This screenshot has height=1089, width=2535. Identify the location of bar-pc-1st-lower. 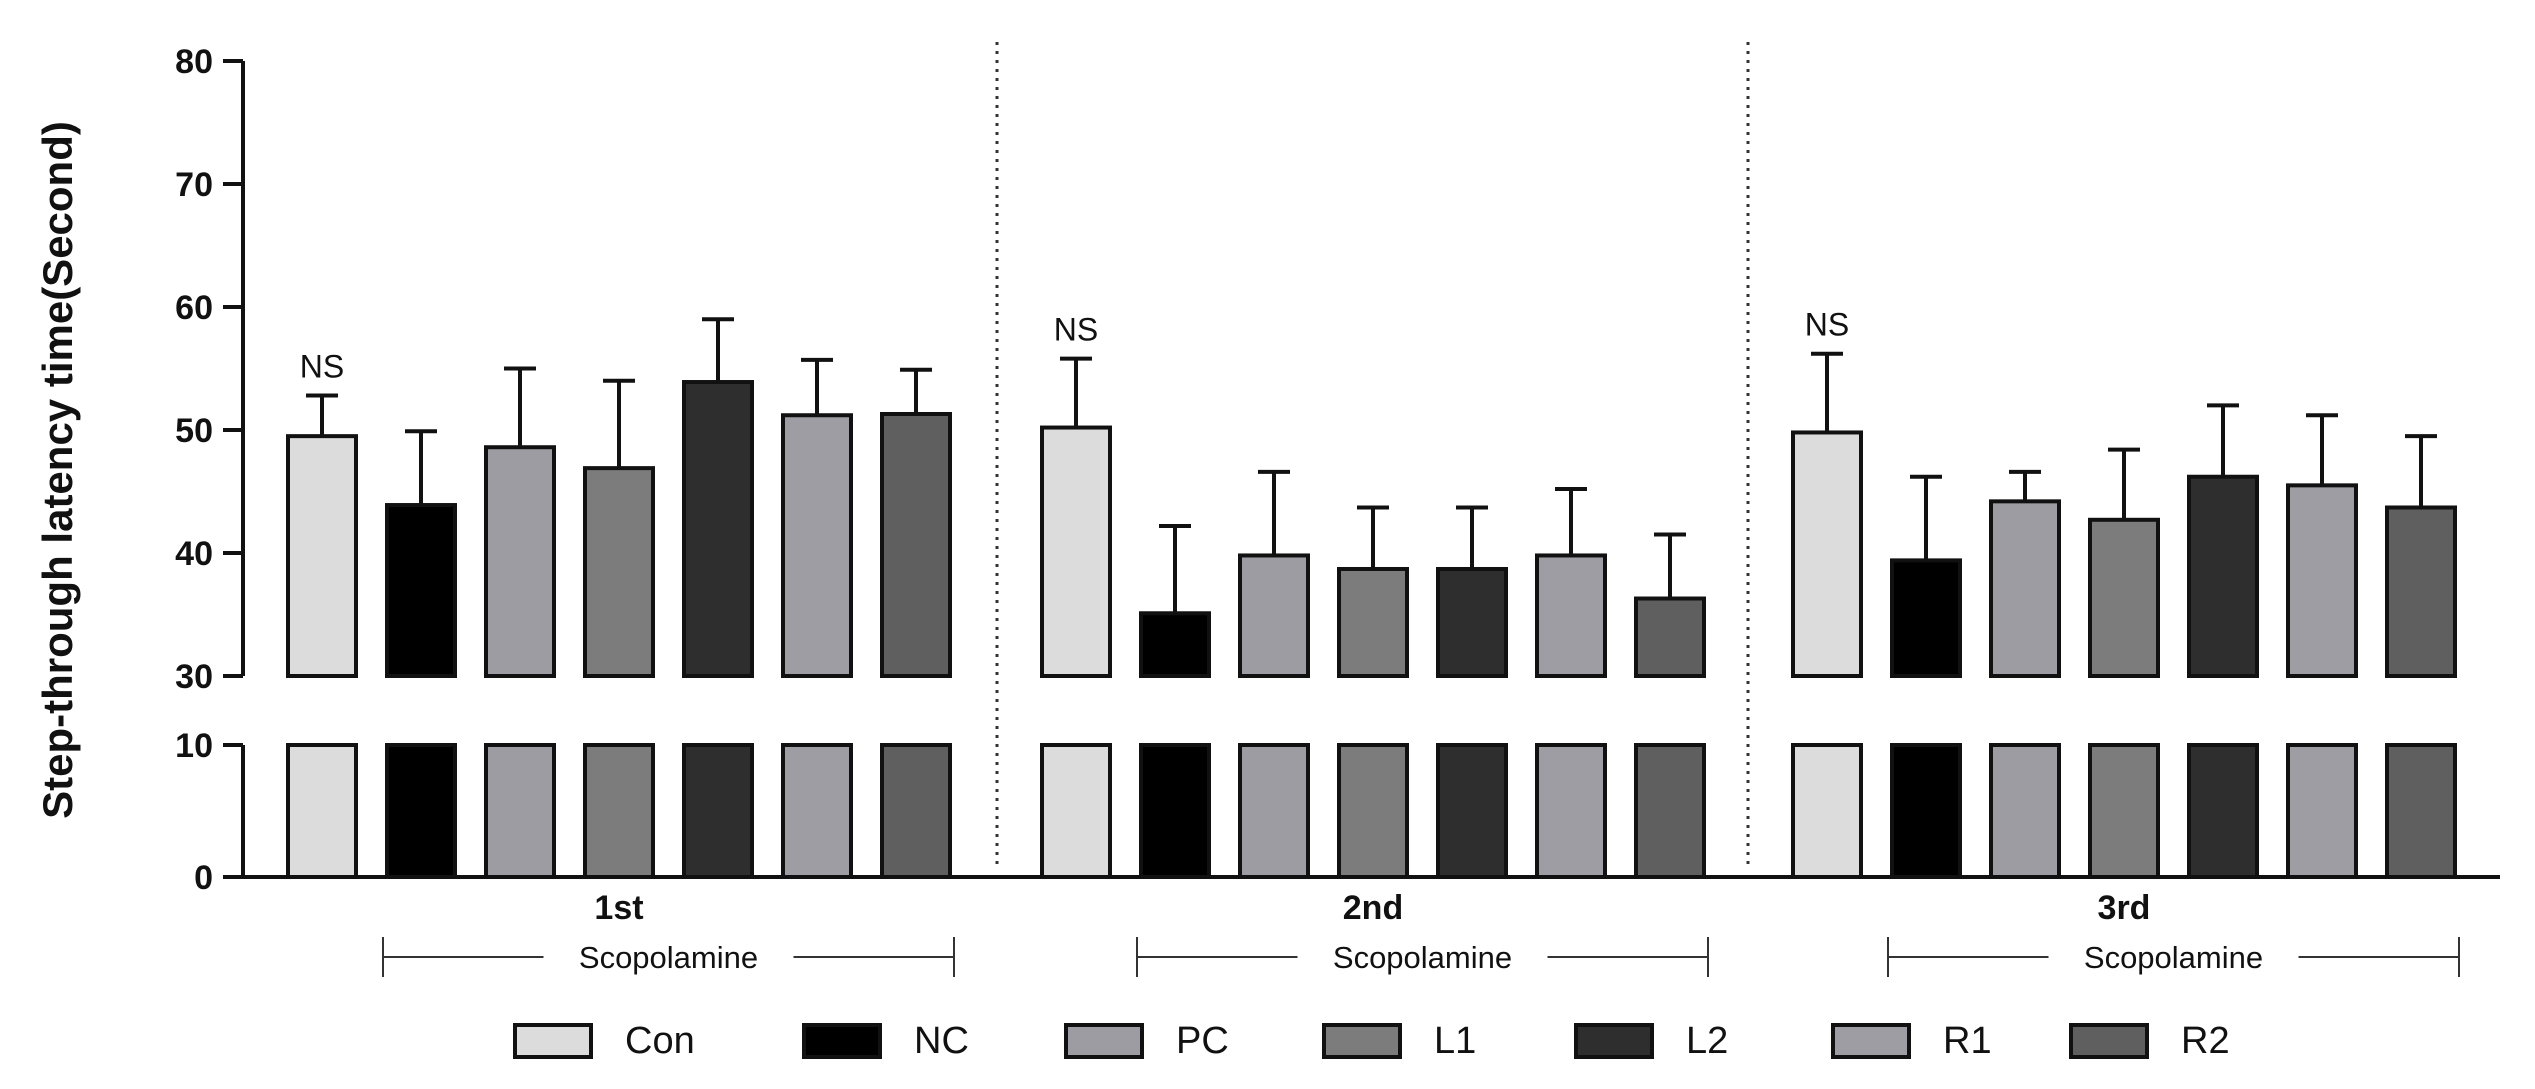
(520, 811).